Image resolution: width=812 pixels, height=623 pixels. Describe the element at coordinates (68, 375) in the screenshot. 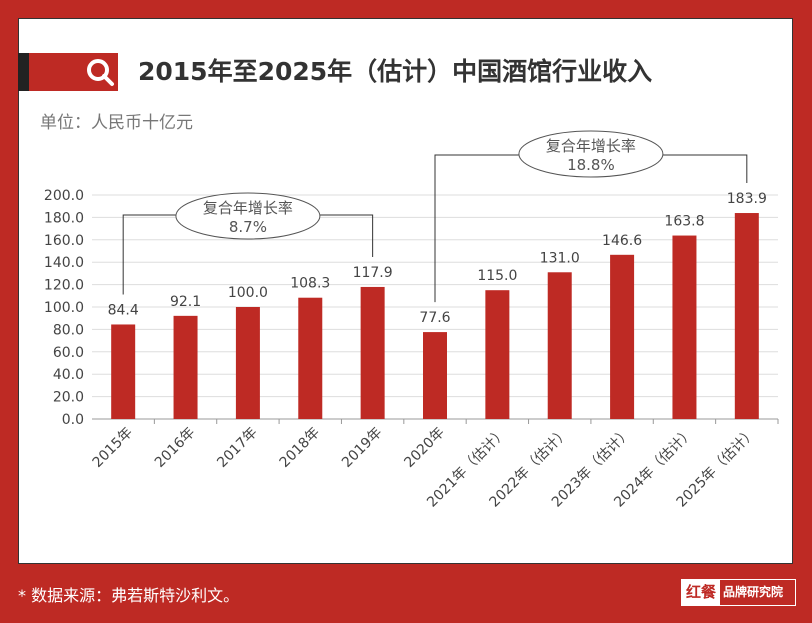

I see `y-tick-label: 40.0` at that location.